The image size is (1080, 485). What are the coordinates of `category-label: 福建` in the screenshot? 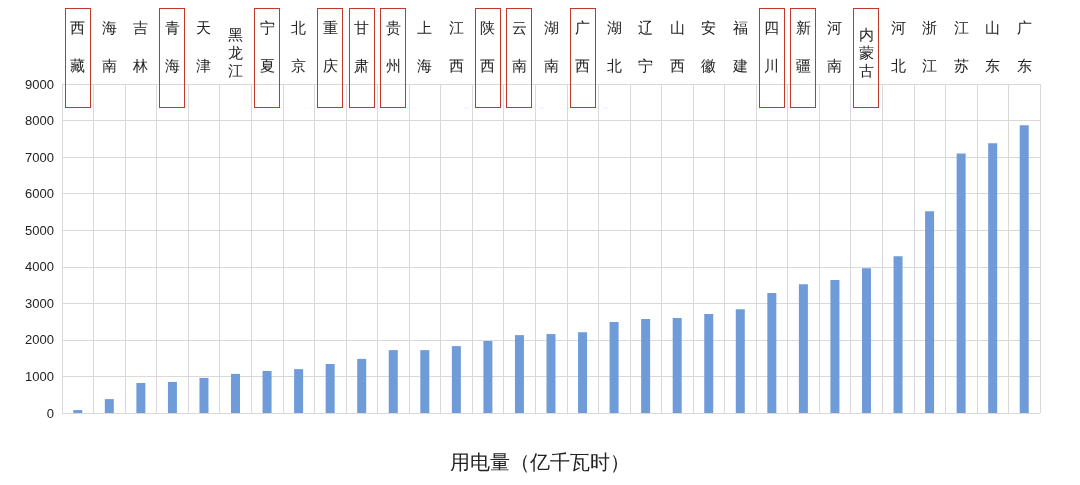 It's located at (740, 46).